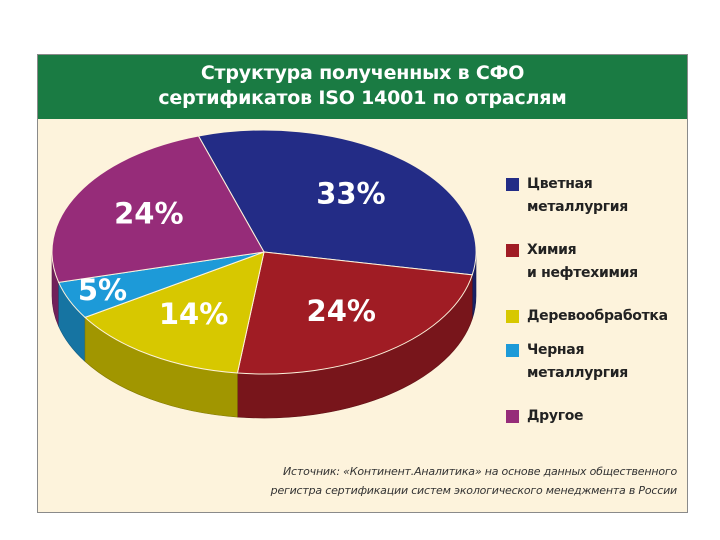 This screenshot has width=720, height=540. I want to click on legend-item-1: Химия и нефтехимия, so click(572, 262).